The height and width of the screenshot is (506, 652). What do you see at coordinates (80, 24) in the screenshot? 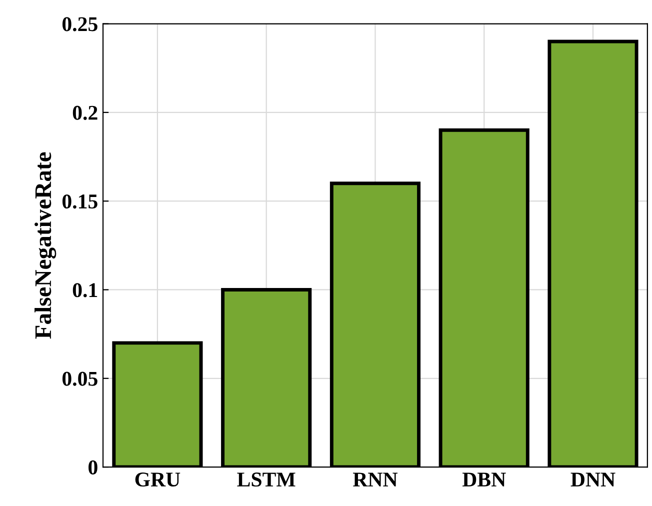
I see `y-tick-label: 0.25` at bounding box center [80, 24].